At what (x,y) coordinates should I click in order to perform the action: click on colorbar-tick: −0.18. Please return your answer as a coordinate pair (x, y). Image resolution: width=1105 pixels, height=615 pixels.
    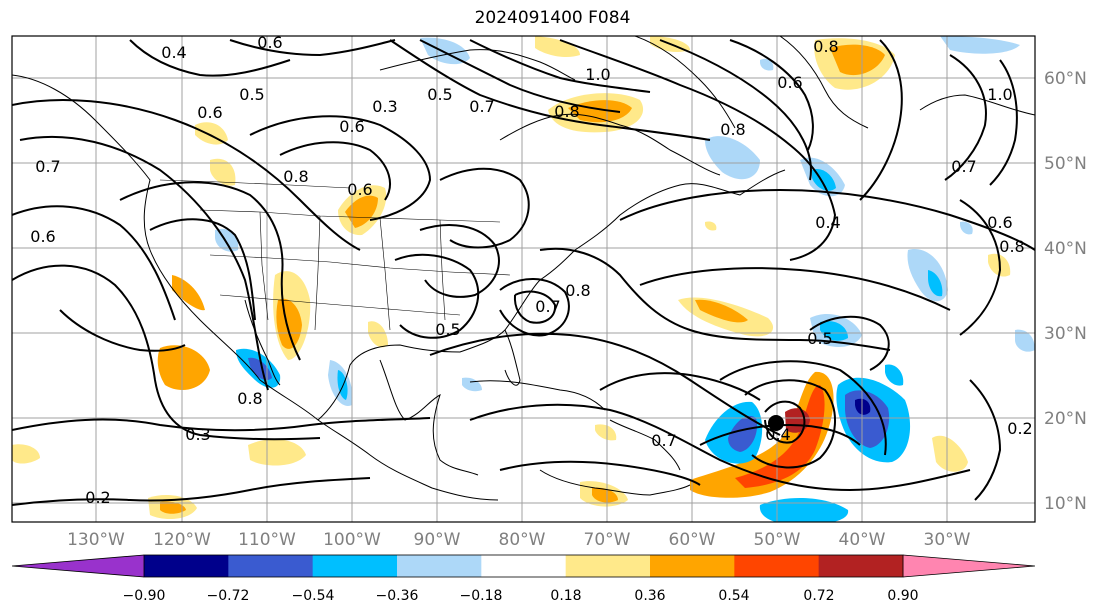
    Looking at the image, I should click on (481, 596).